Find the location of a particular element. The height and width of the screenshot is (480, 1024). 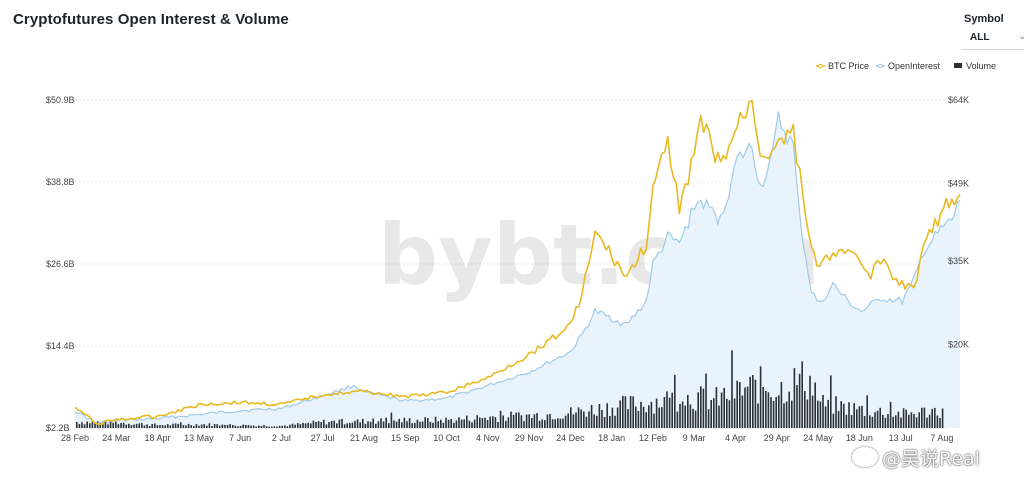

volume-bars is located at coordinates (510, 389).